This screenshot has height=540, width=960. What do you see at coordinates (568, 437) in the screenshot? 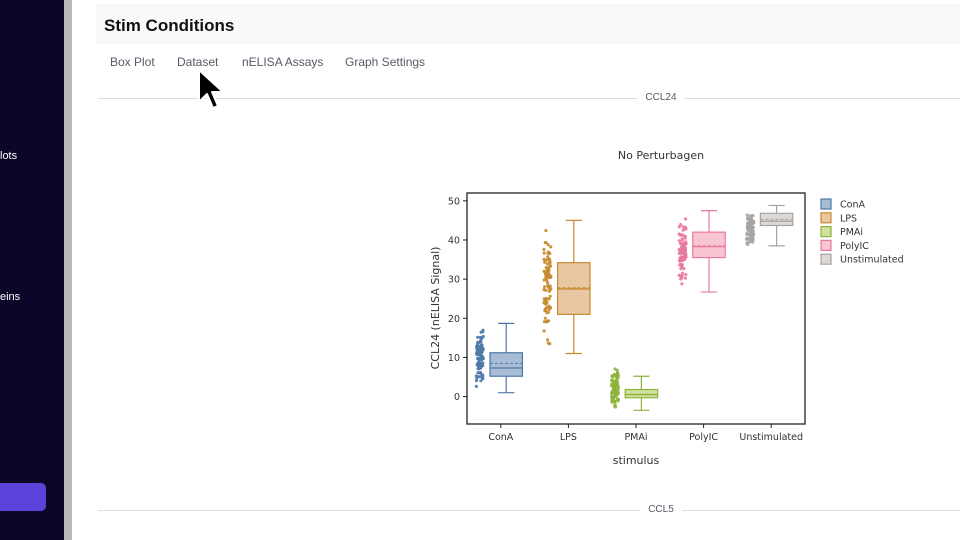
I see `x-tick-label: LPS` at bounding box center [568, 437].